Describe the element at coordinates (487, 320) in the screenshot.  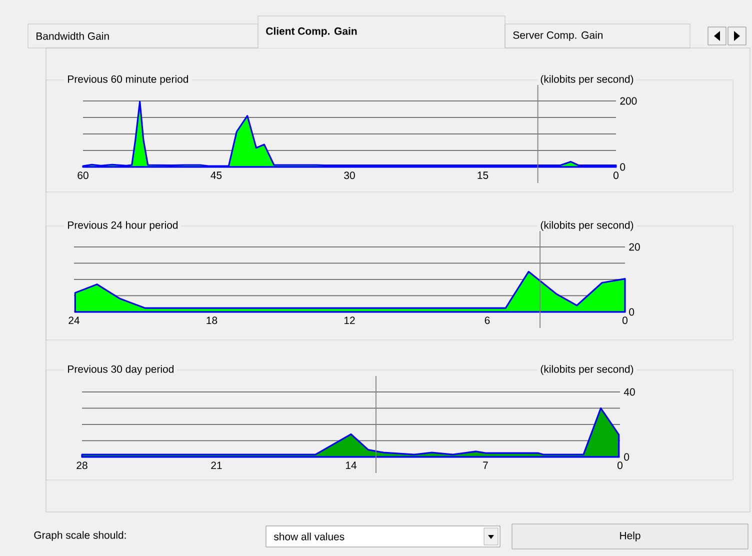
I see `x-tick-label: 6` at that location.